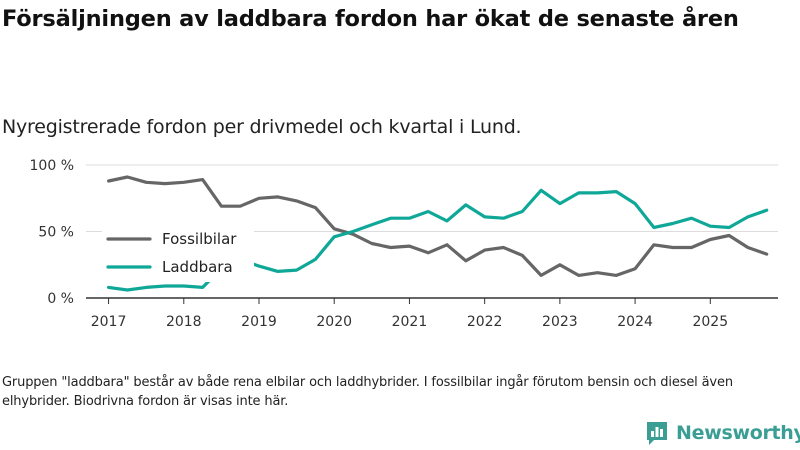  Describe the element at coordinates (199, 239) in the screenshot. I see `legend-label: Fossilbilar` at that location.